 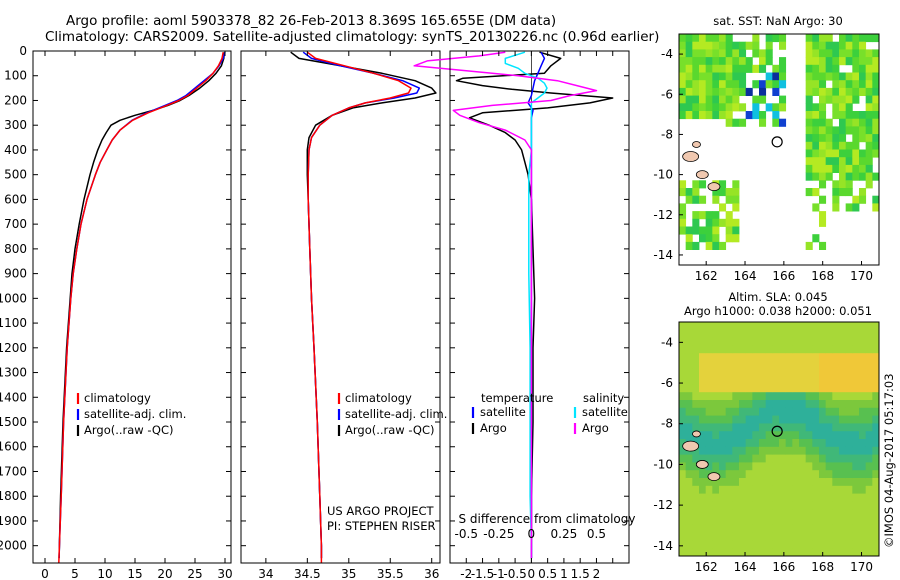 What do you see at coordinates (15, 150) in the screenshot?
I see `y-tick-label: 400` at bounding box center [15, 150].